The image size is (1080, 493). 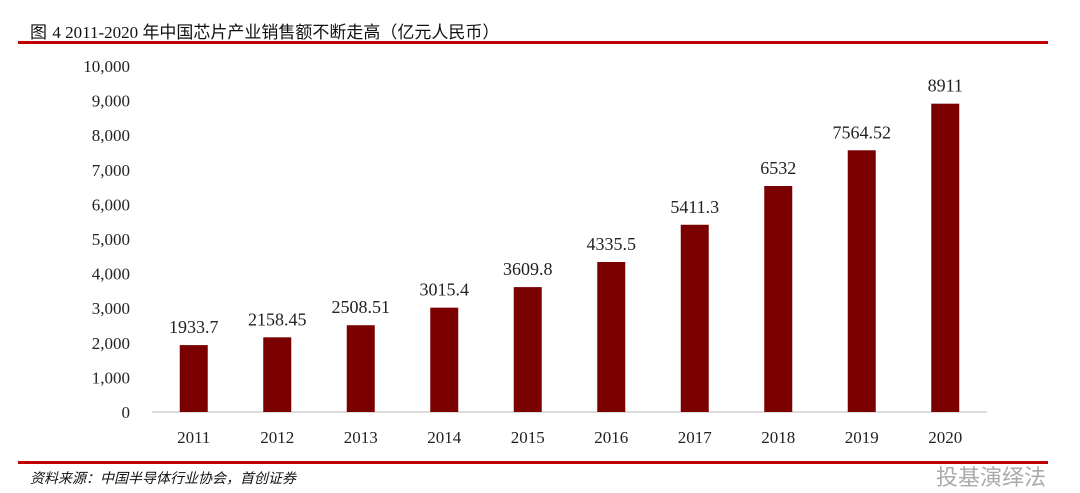 I want to click on data-label: 4335.5, so click(x=612, y=244).